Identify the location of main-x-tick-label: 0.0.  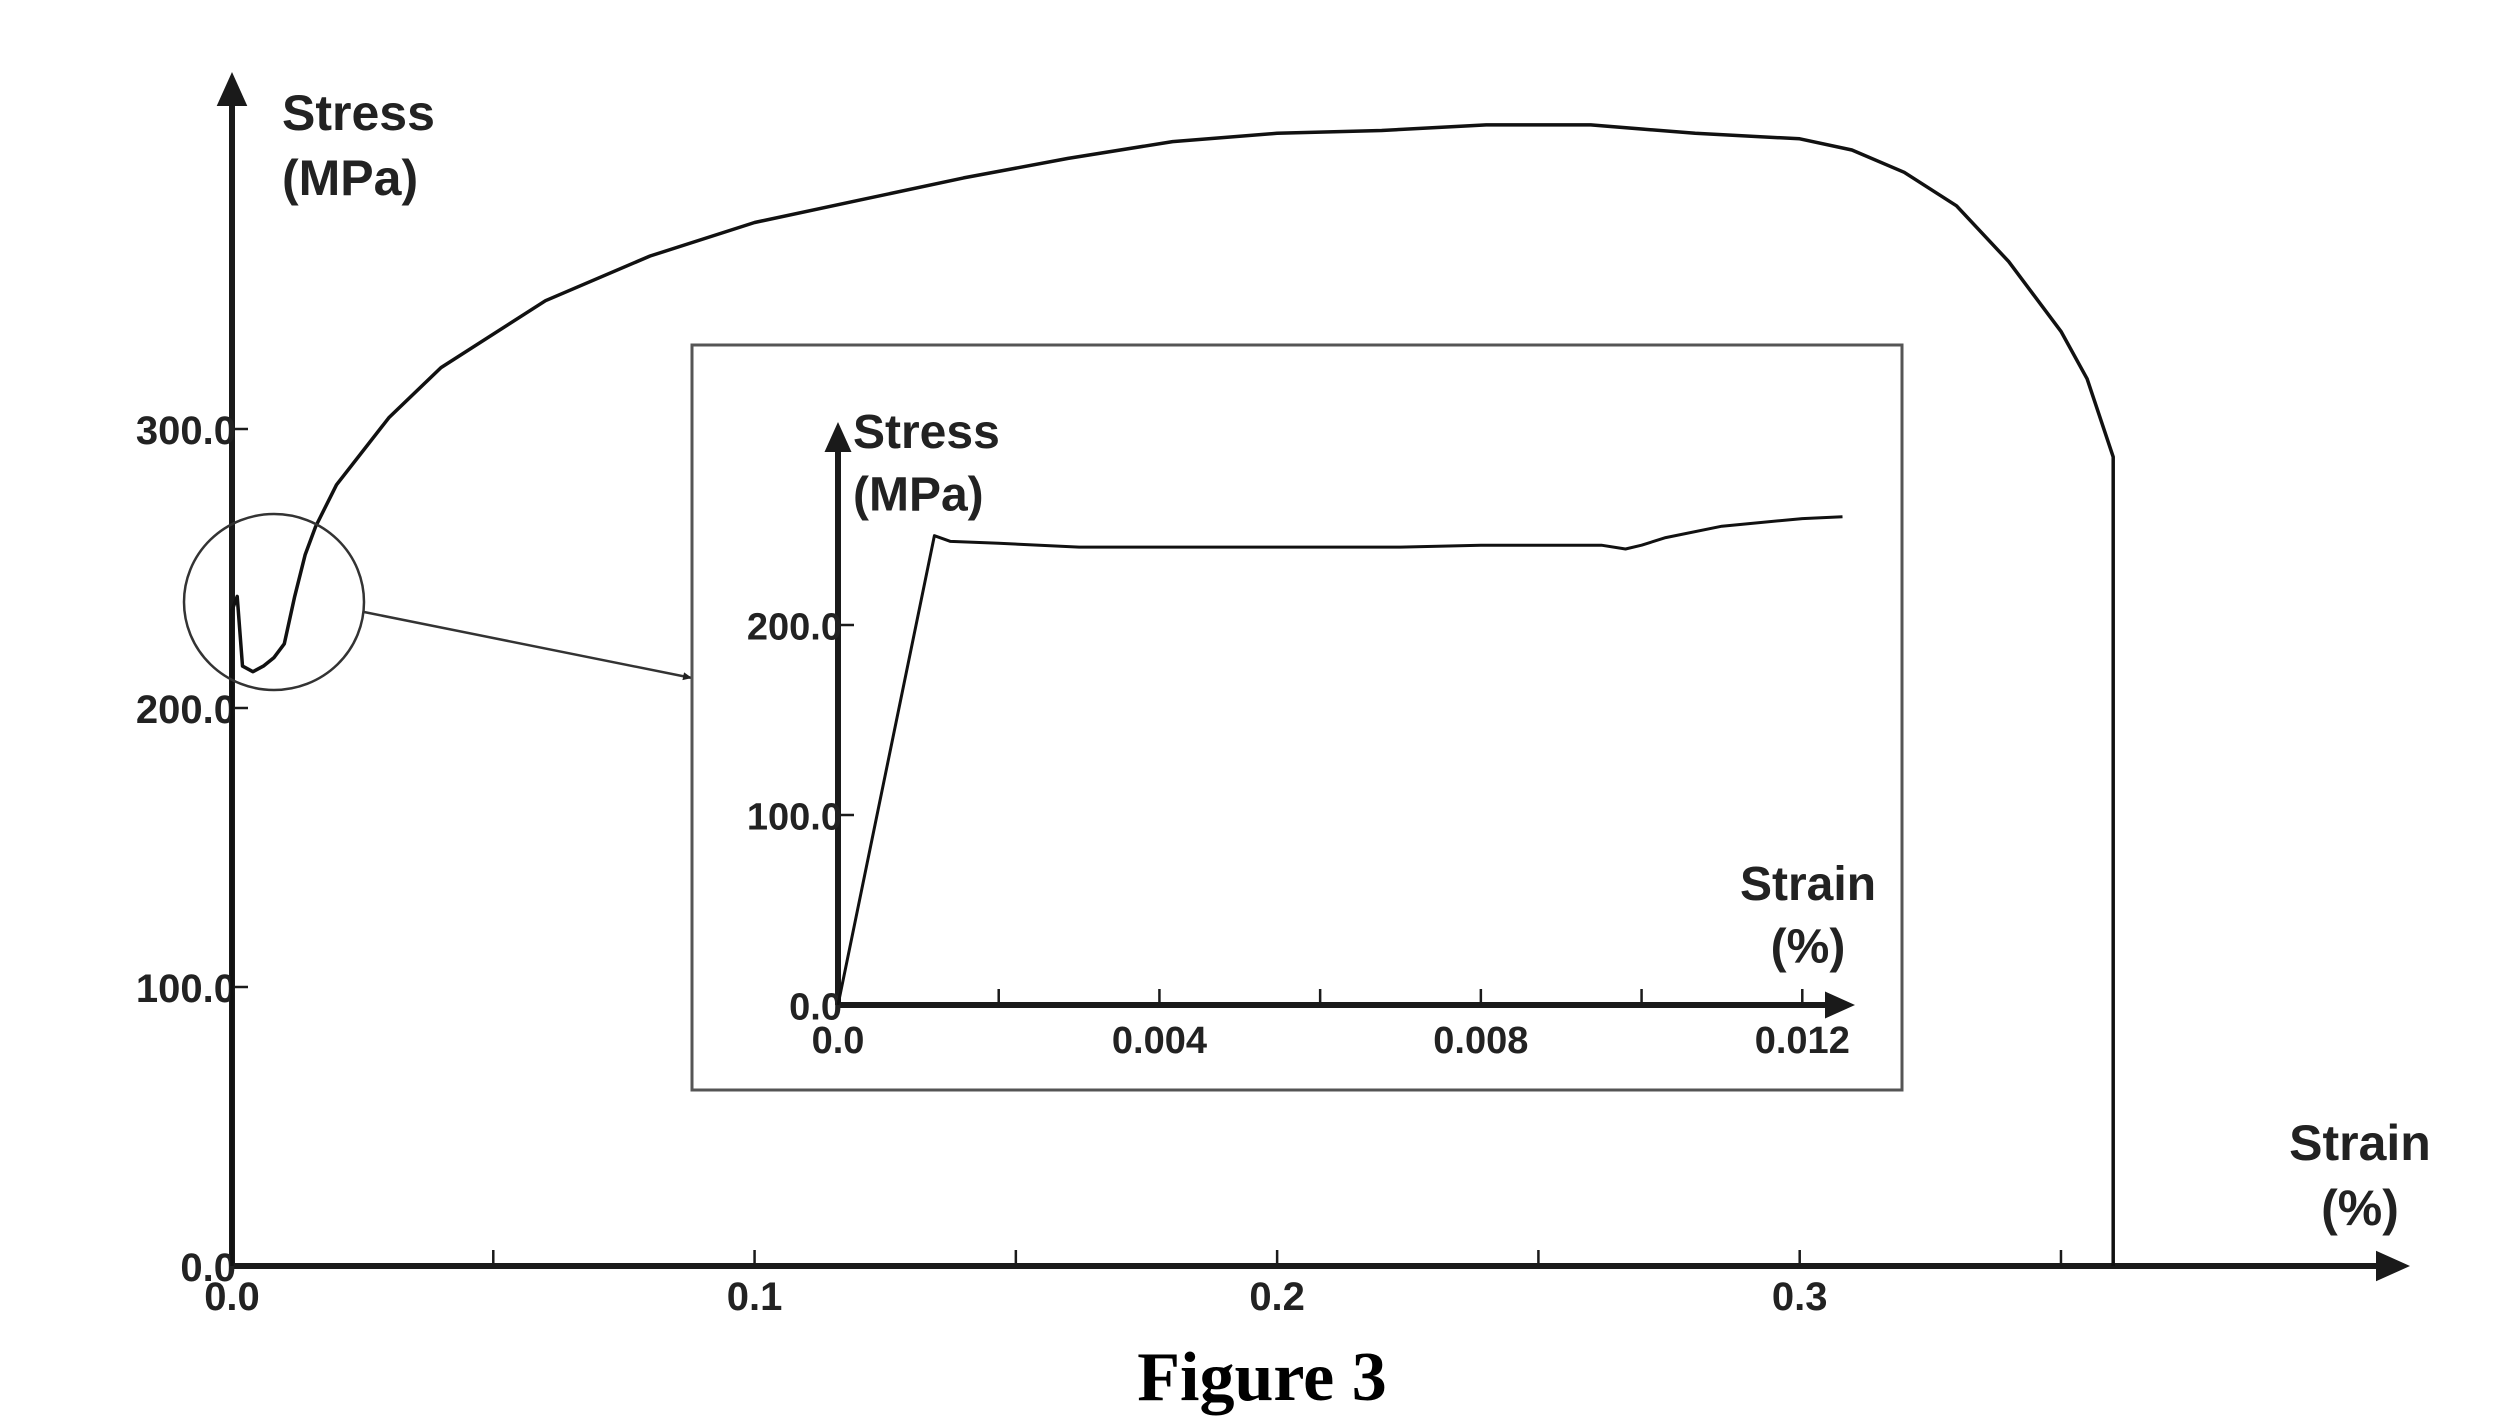
(232, 1297).